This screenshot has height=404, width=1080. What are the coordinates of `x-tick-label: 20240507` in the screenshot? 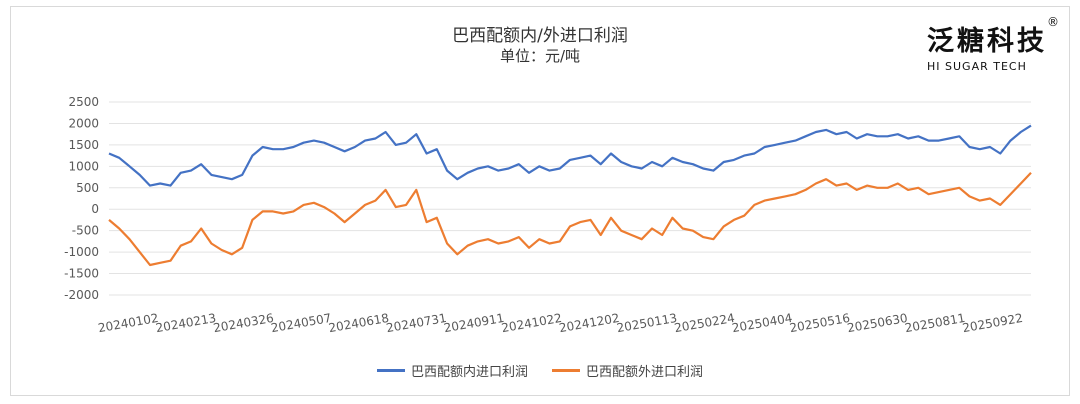 It's located at (301, 323).